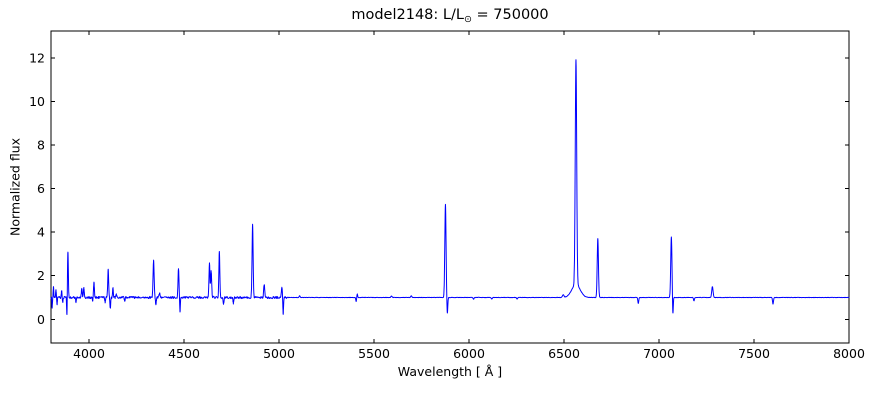 This screenshot has height=400, width=880. I want to click on y-tick-label: 6, so click(41, 188).